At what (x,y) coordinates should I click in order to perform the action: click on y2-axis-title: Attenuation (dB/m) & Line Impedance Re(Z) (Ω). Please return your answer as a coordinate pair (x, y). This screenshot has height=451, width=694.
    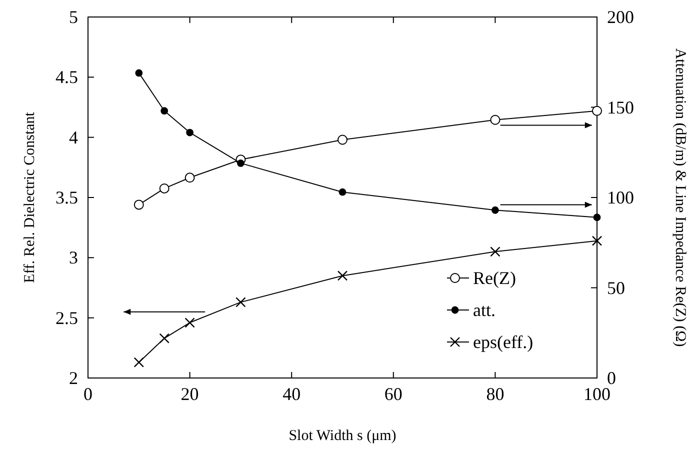
    Looking at the image, I should click on (680, 197).